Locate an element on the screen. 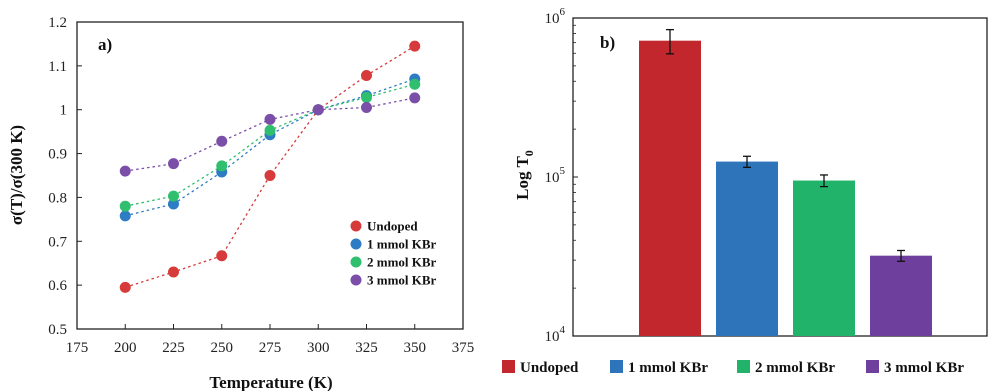 The height and width of the screenshot is (391, 991). panel-a-y-tick-label: 0.6 is located at coordinates (57, 286).